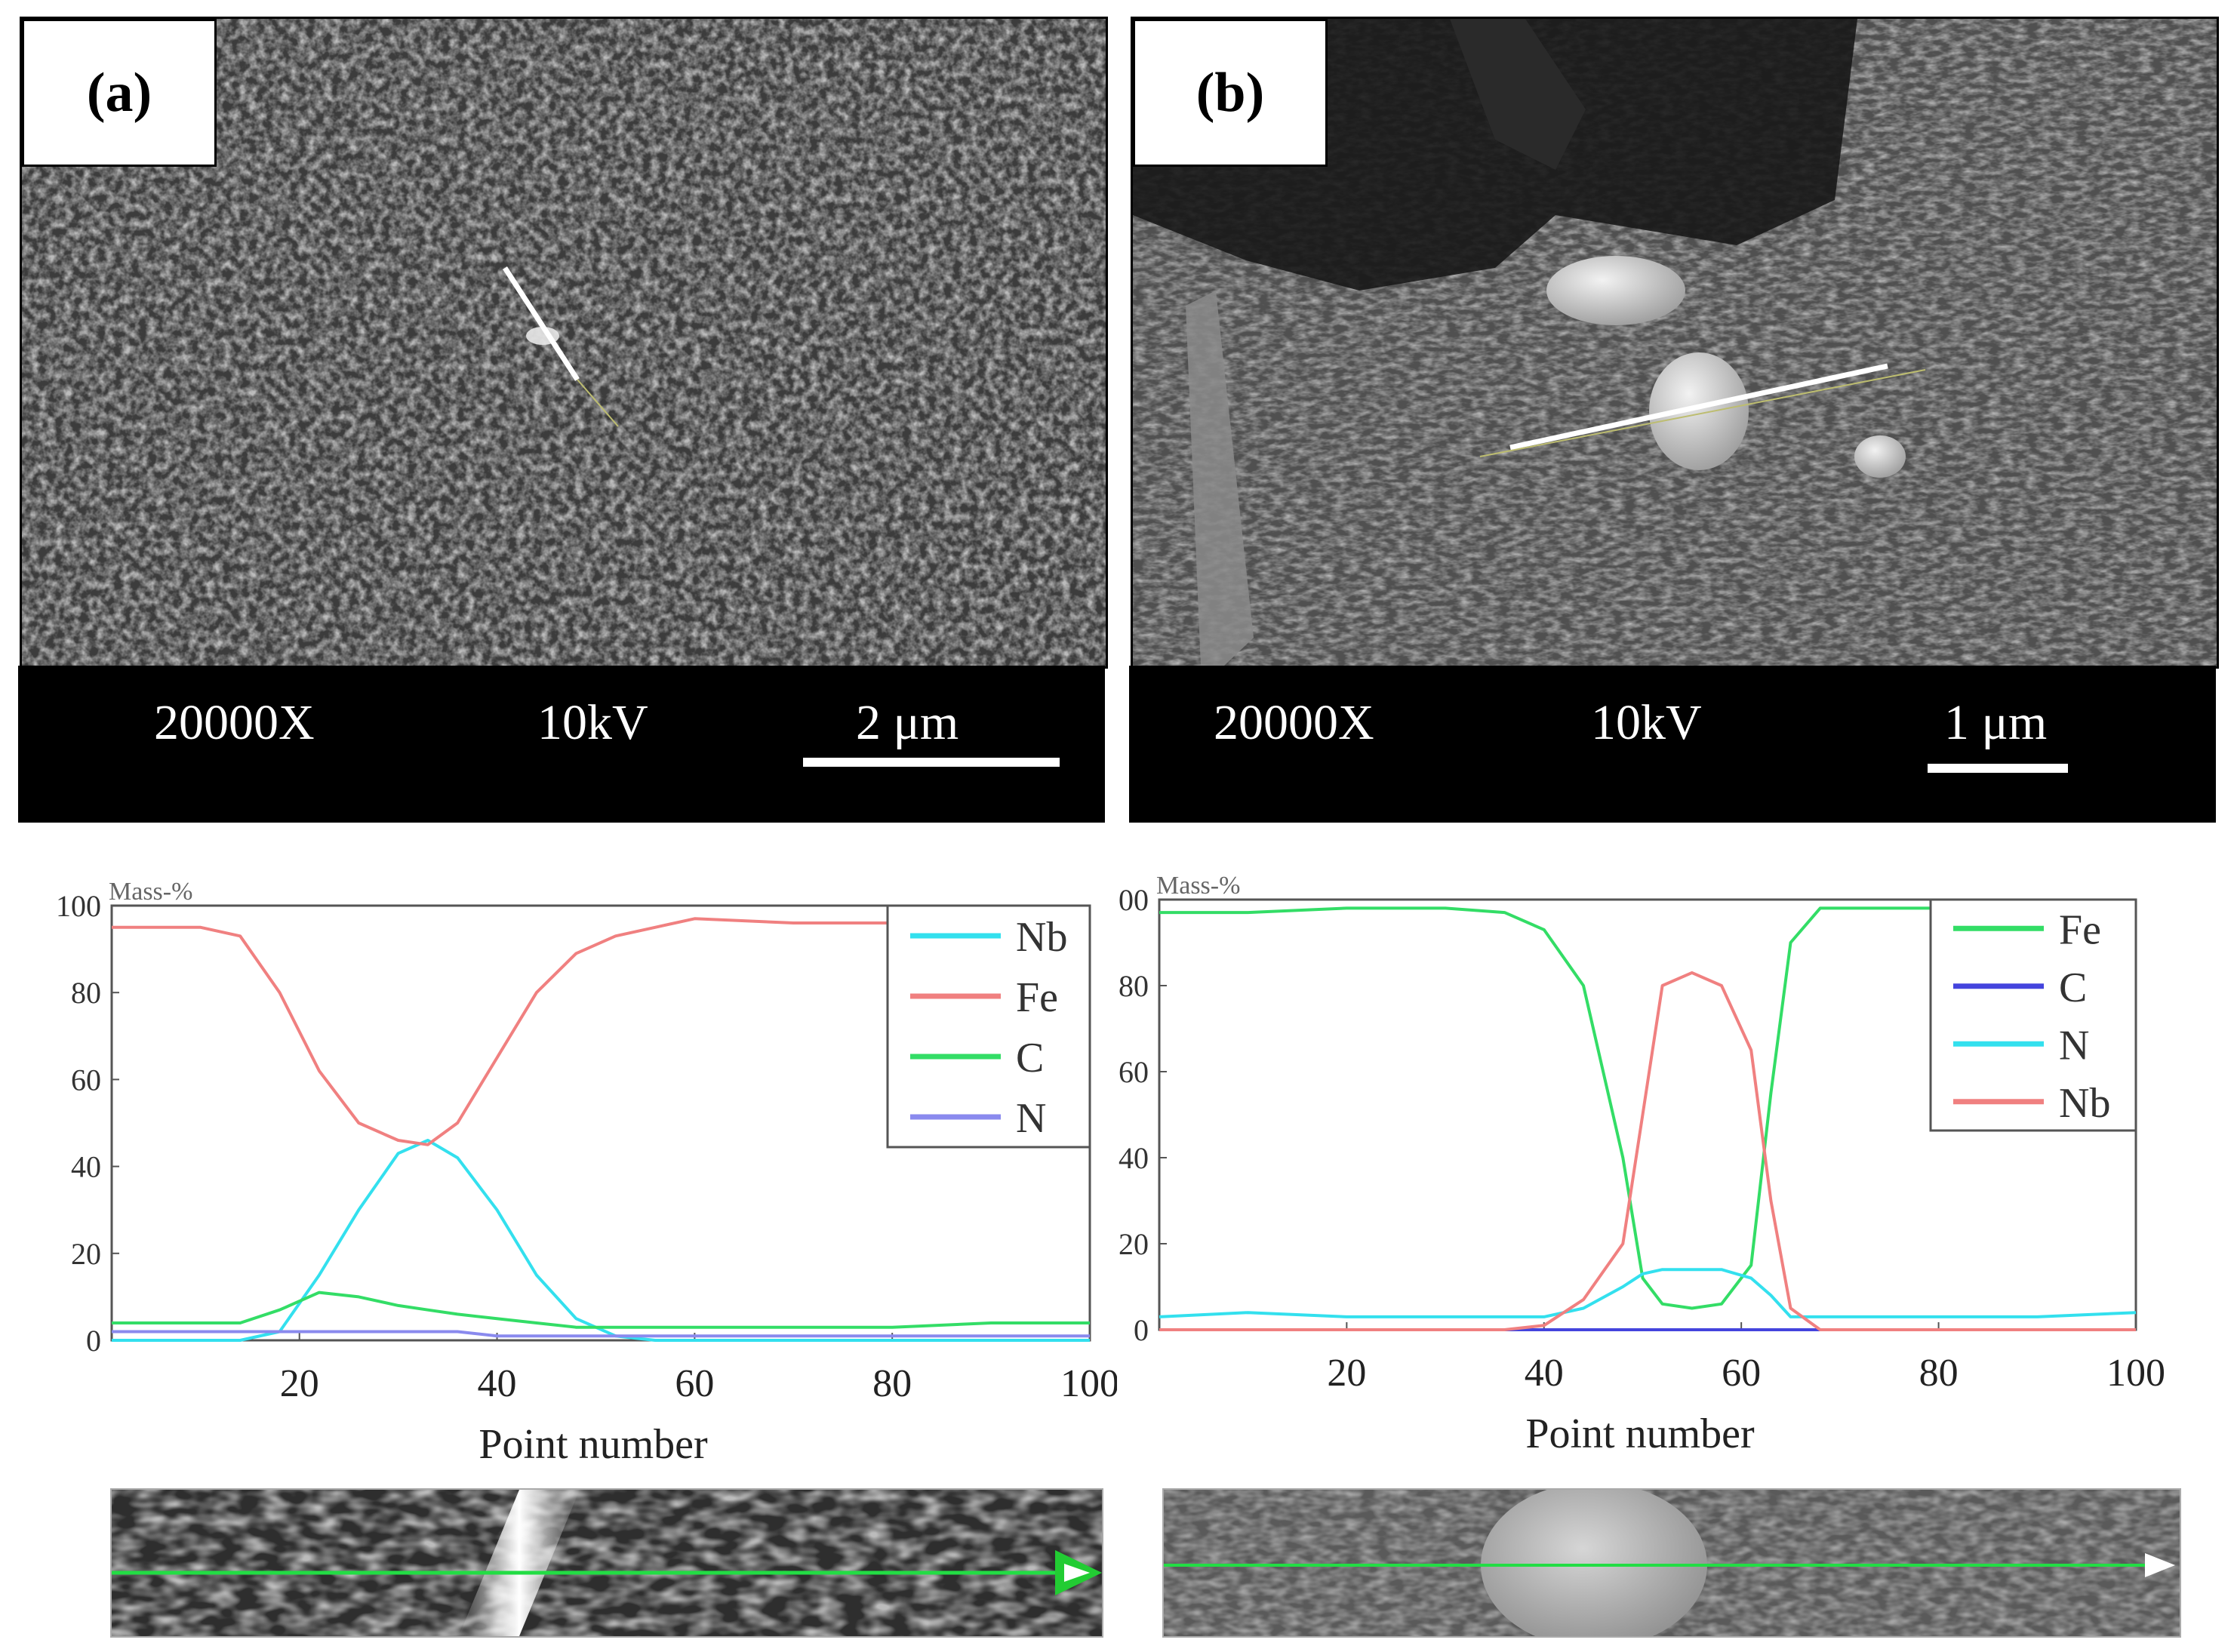 This screenshot has width=2234, height=1652. I want to click on voltage-b: 10kV, so click(1647, 722).